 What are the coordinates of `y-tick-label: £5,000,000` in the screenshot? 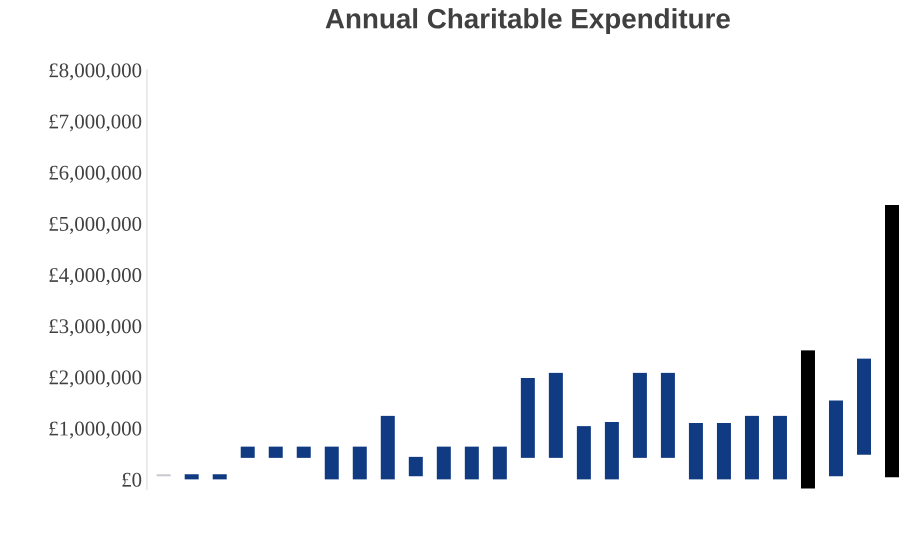 It's located at (96, 225).